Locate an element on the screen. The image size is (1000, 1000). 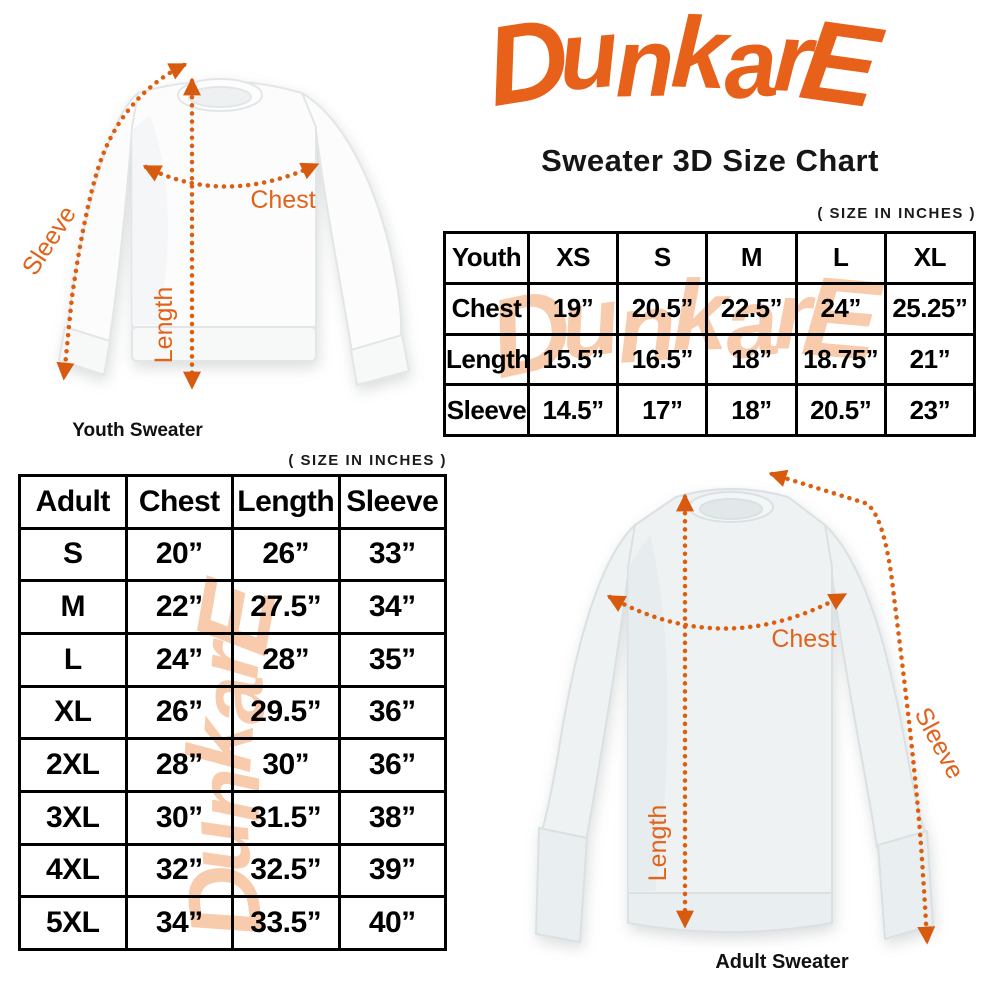
youth-sleeve-arrow is located at coordinates (122, 221).